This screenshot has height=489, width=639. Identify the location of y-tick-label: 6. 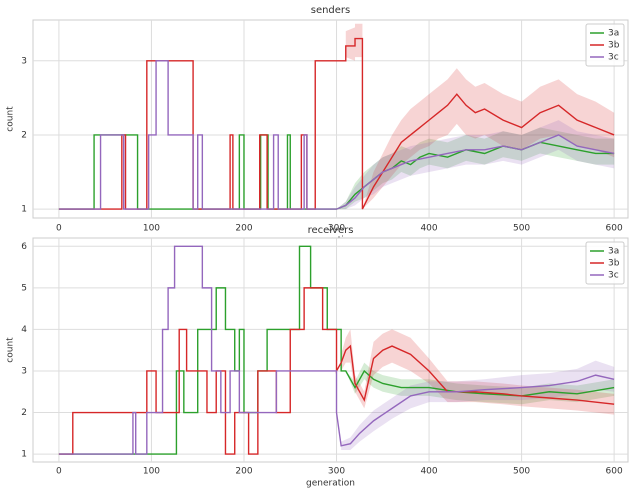
(24, 247).